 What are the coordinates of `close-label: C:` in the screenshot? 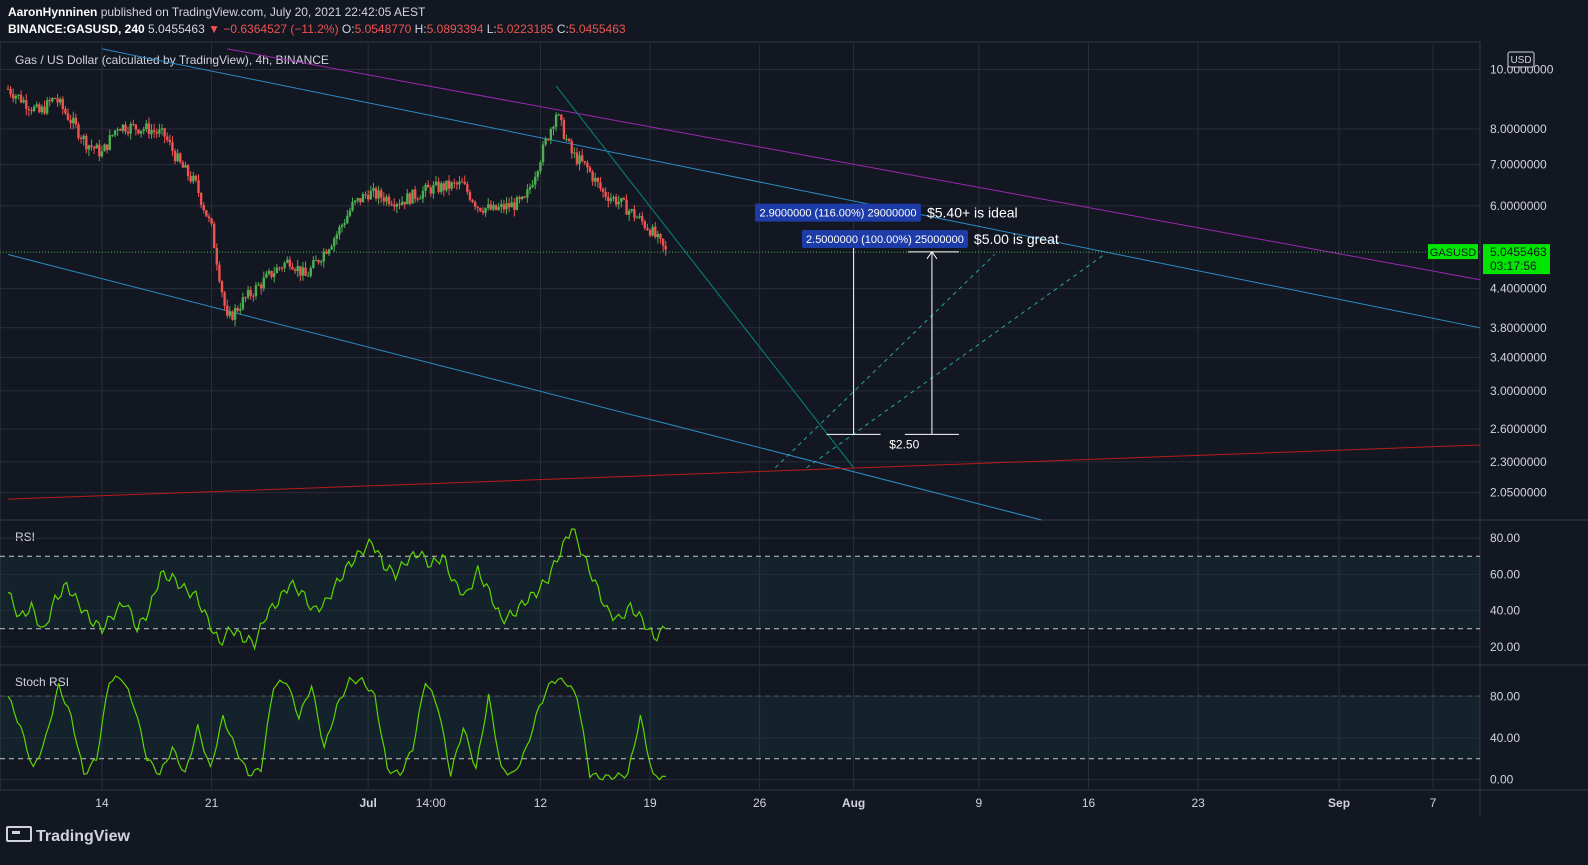 It's located at (562, 29).